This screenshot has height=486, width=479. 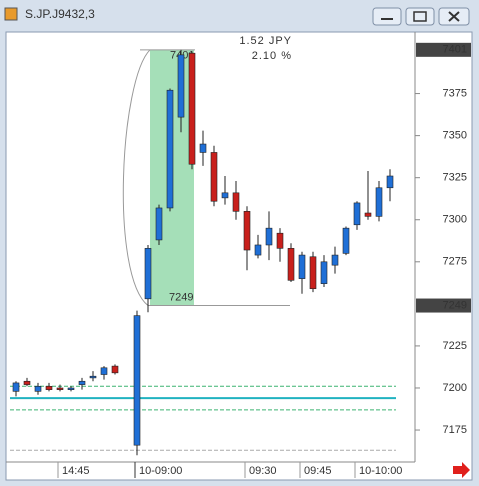 I want to click on y-tick-label: 7350, so click(x=455, y=136).